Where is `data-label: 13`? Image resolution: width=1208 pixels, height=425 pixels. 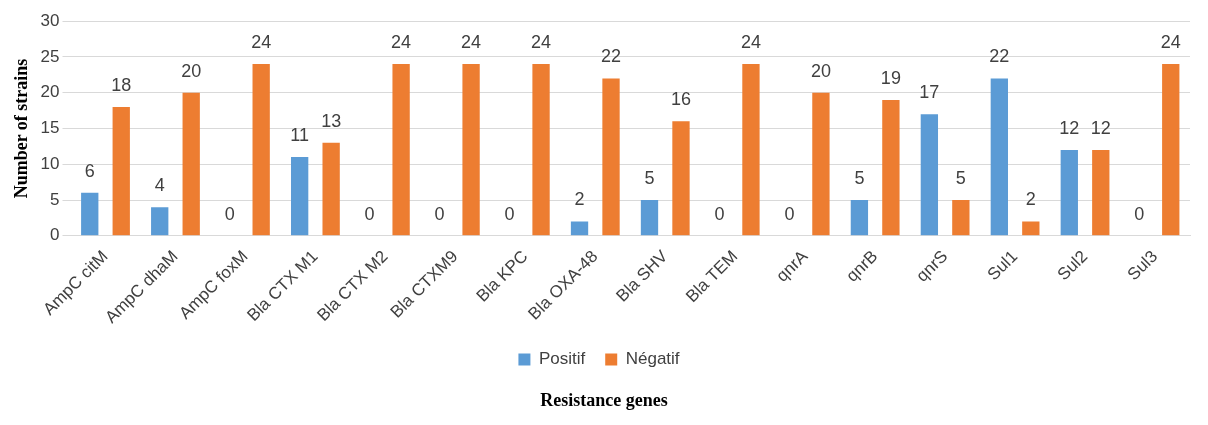 data-label: 13 is located at coordinates (331, 120).